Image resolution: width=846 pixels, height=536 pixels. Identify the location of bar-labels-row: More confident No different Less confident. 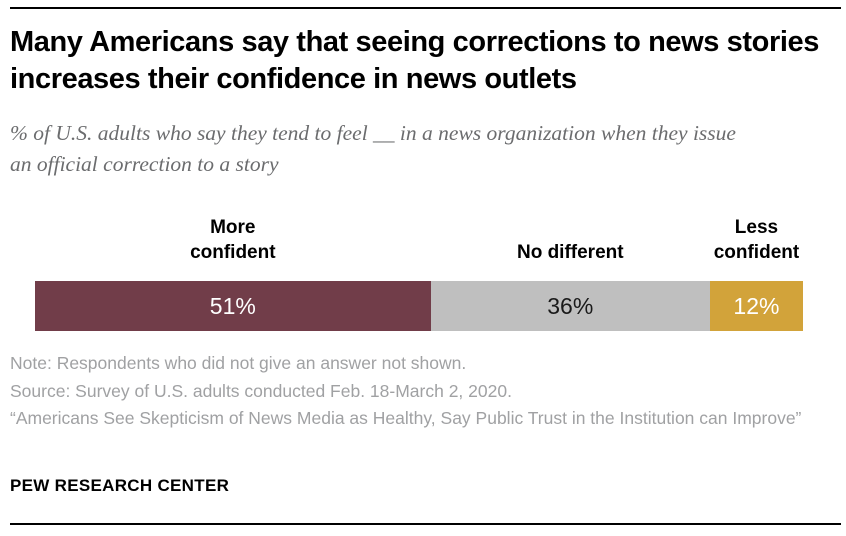
(419, 235).